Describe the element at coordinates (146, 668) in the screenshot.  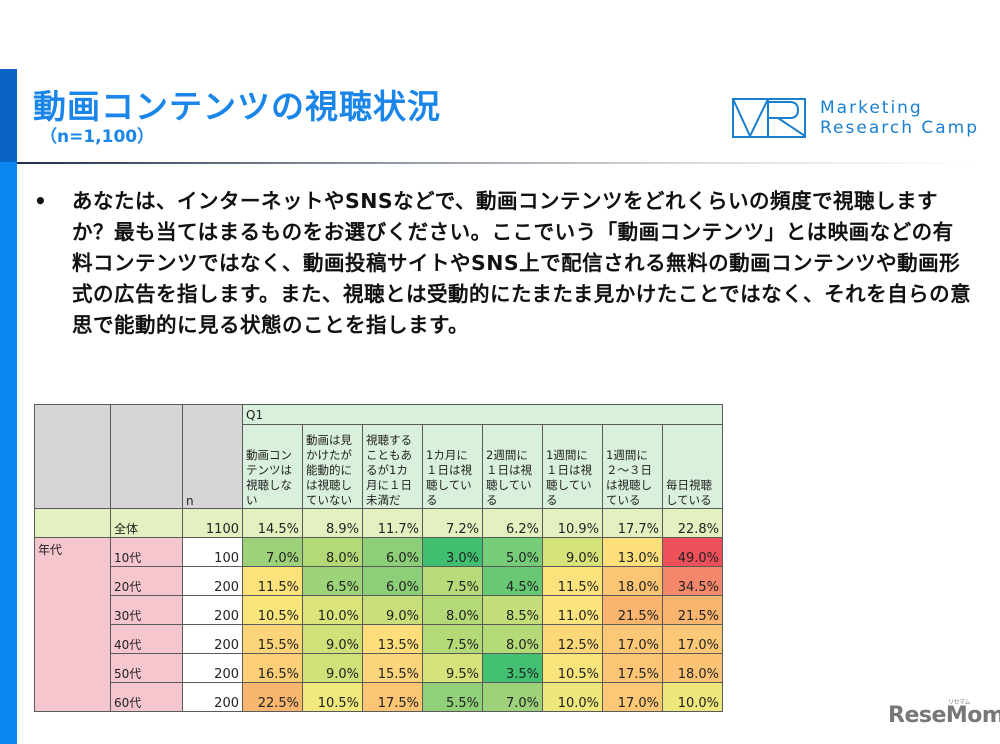
I see `row-label: 50代` at that location.